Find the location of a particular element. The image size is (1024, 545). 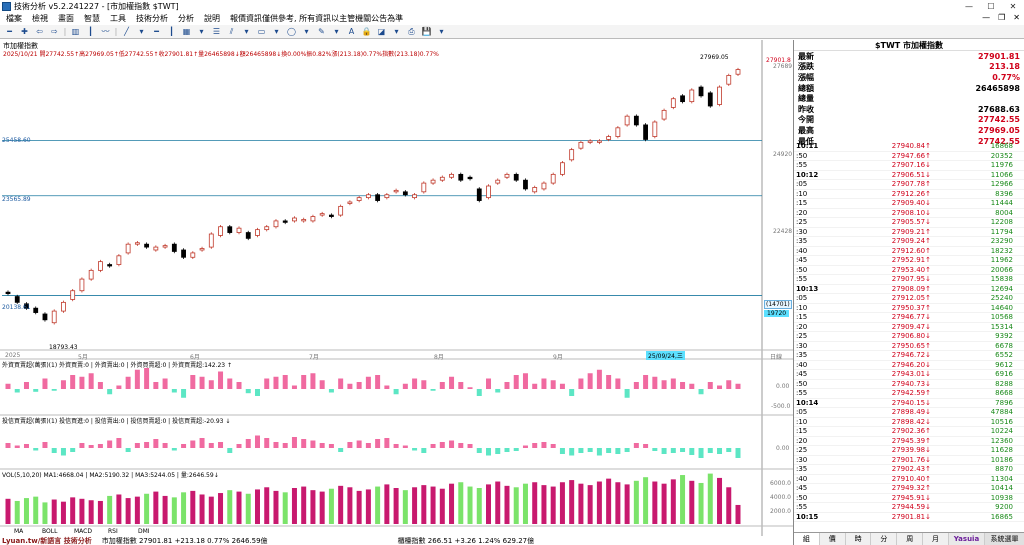

eraser-icon: ◪ is located at coordinates (381, 31).